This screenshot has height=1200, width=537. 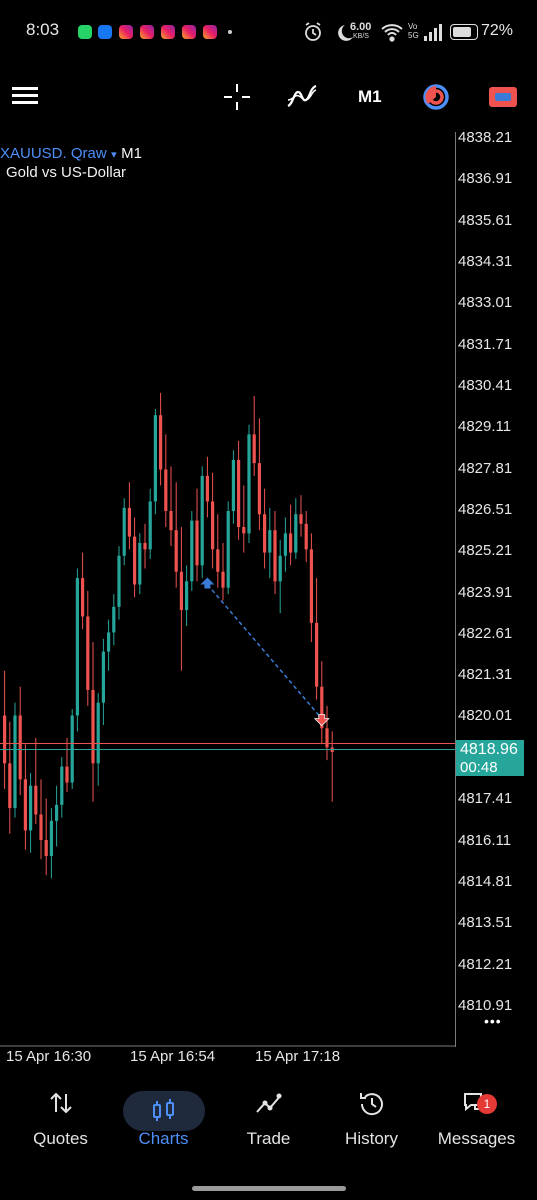 I want to click on sell-marker-icon, so click(x=321, y=720).